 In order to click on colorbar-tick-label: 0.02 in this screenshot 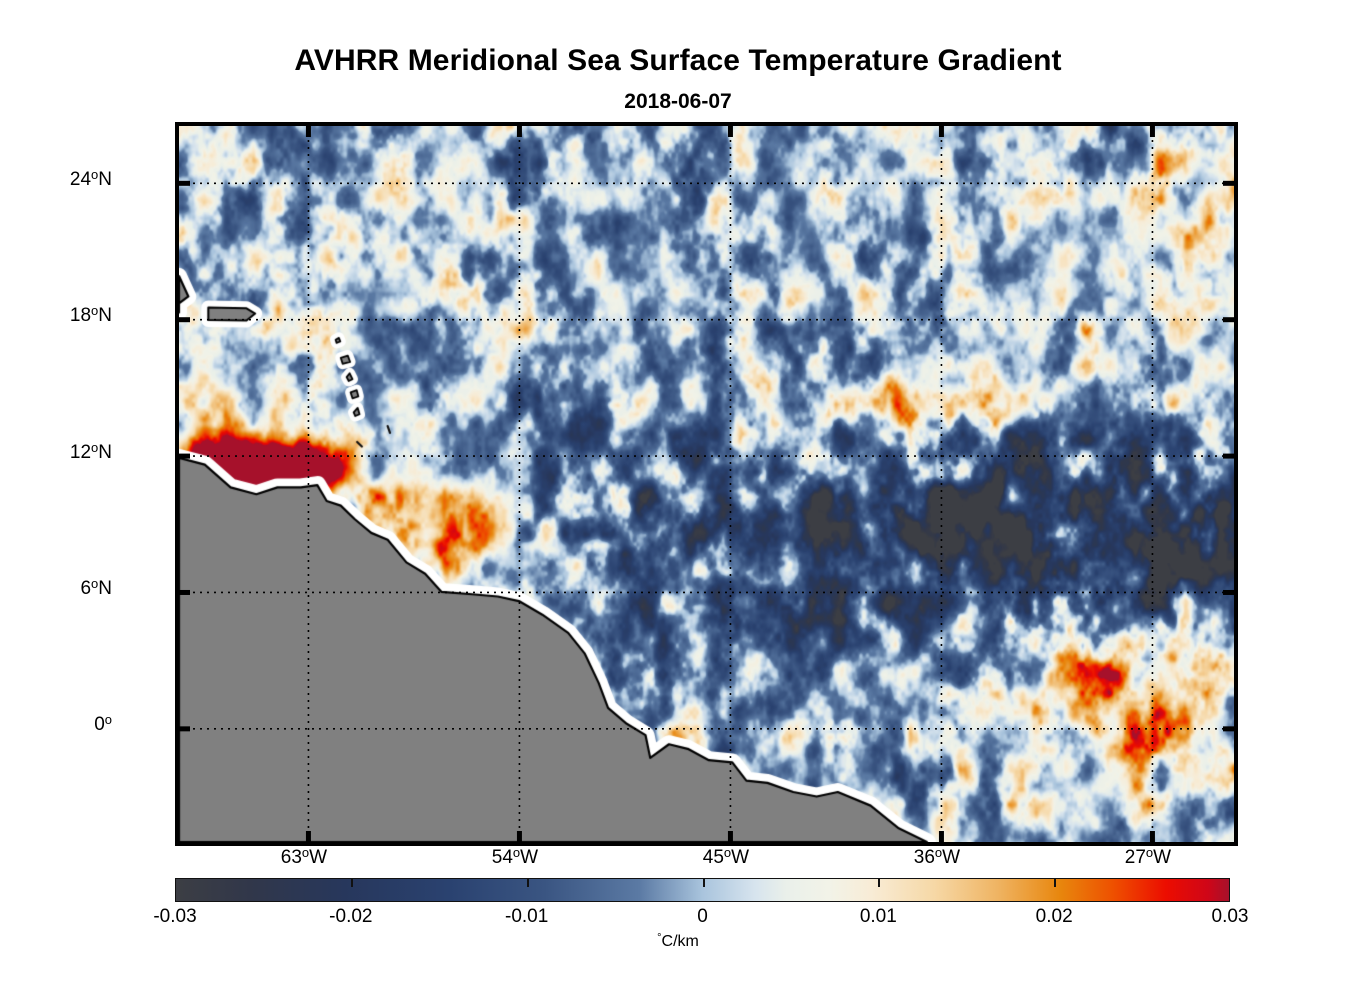, I will do `click(1054, 916)`.